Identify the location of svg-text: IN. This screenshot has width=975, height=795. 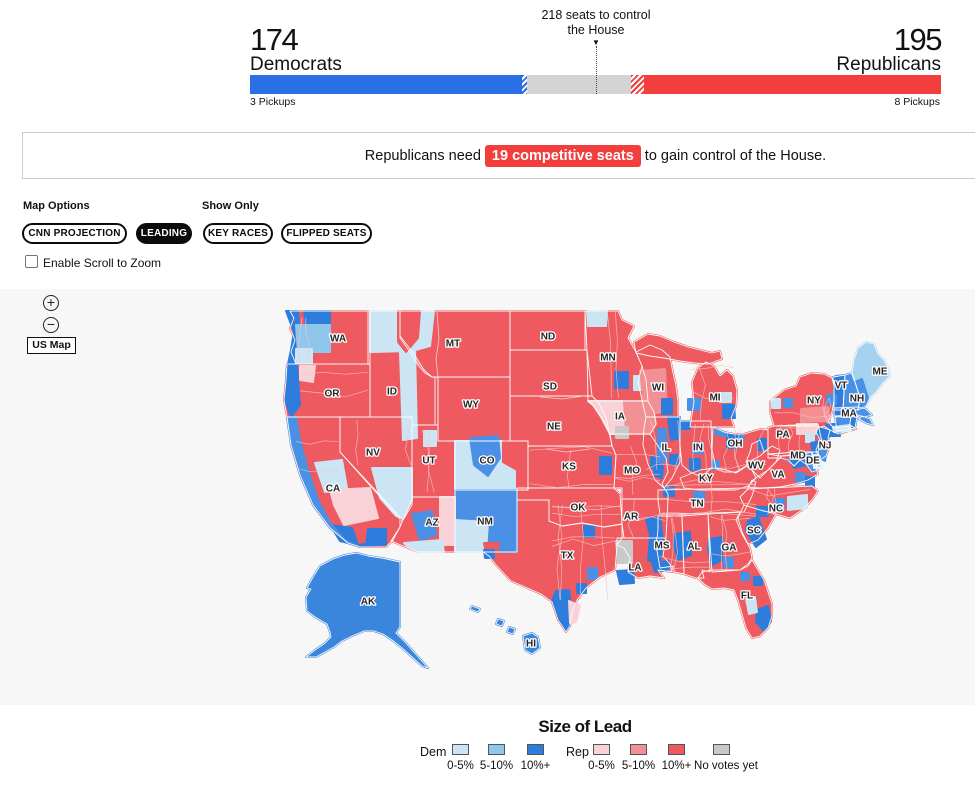
(698, 448).